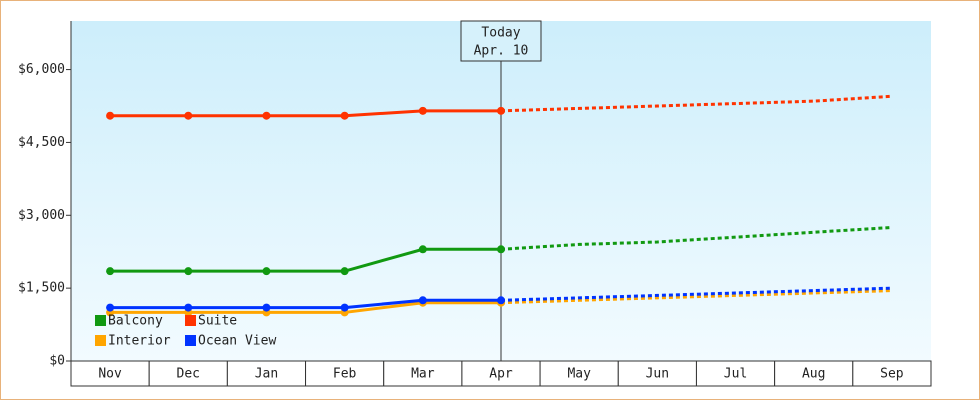 This screenshot has height=400, width=980. What do you see at coordinates (41, 215) in the screenshot?
I see `y-tick-label: $3,000` at bounding box center [41, 215].